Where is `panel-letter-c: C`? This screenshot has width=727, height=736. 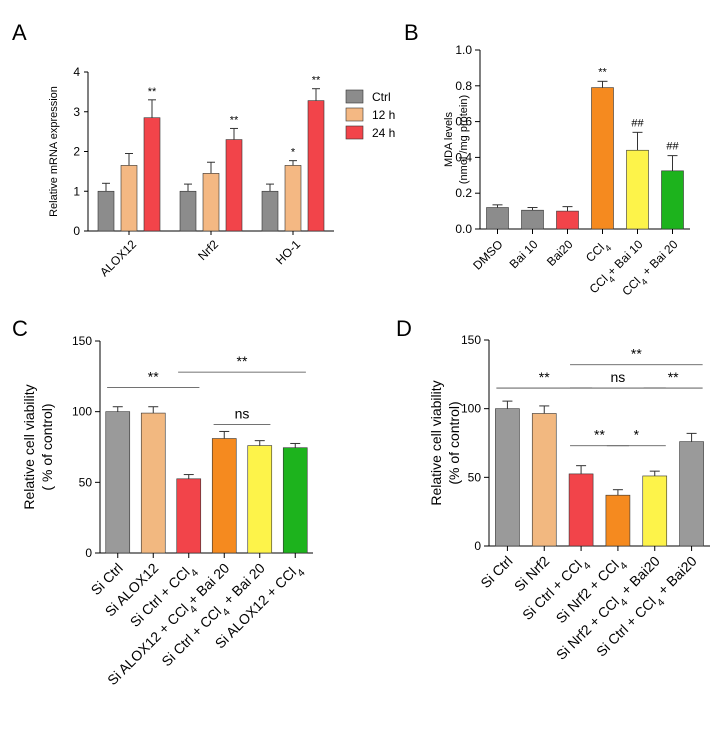
panel-letter-c: C is located at coordinates (20, 328).